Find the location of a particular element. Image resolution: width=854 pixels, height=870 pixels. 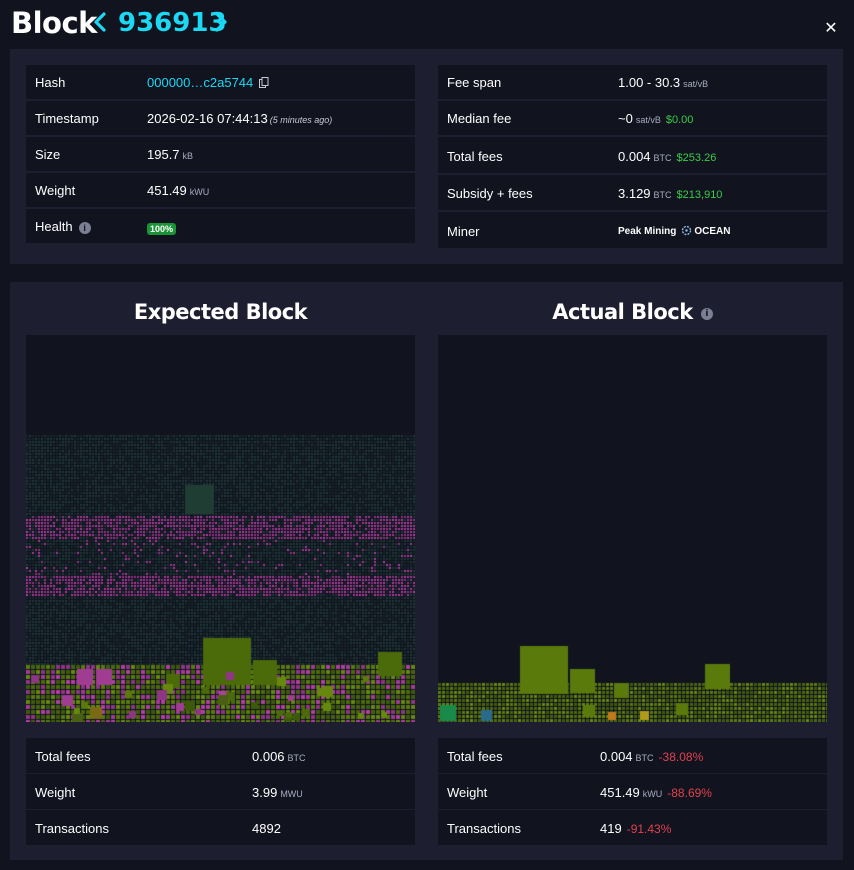

median-fee-usd: $0.00 is located at coordinates (679, 120).